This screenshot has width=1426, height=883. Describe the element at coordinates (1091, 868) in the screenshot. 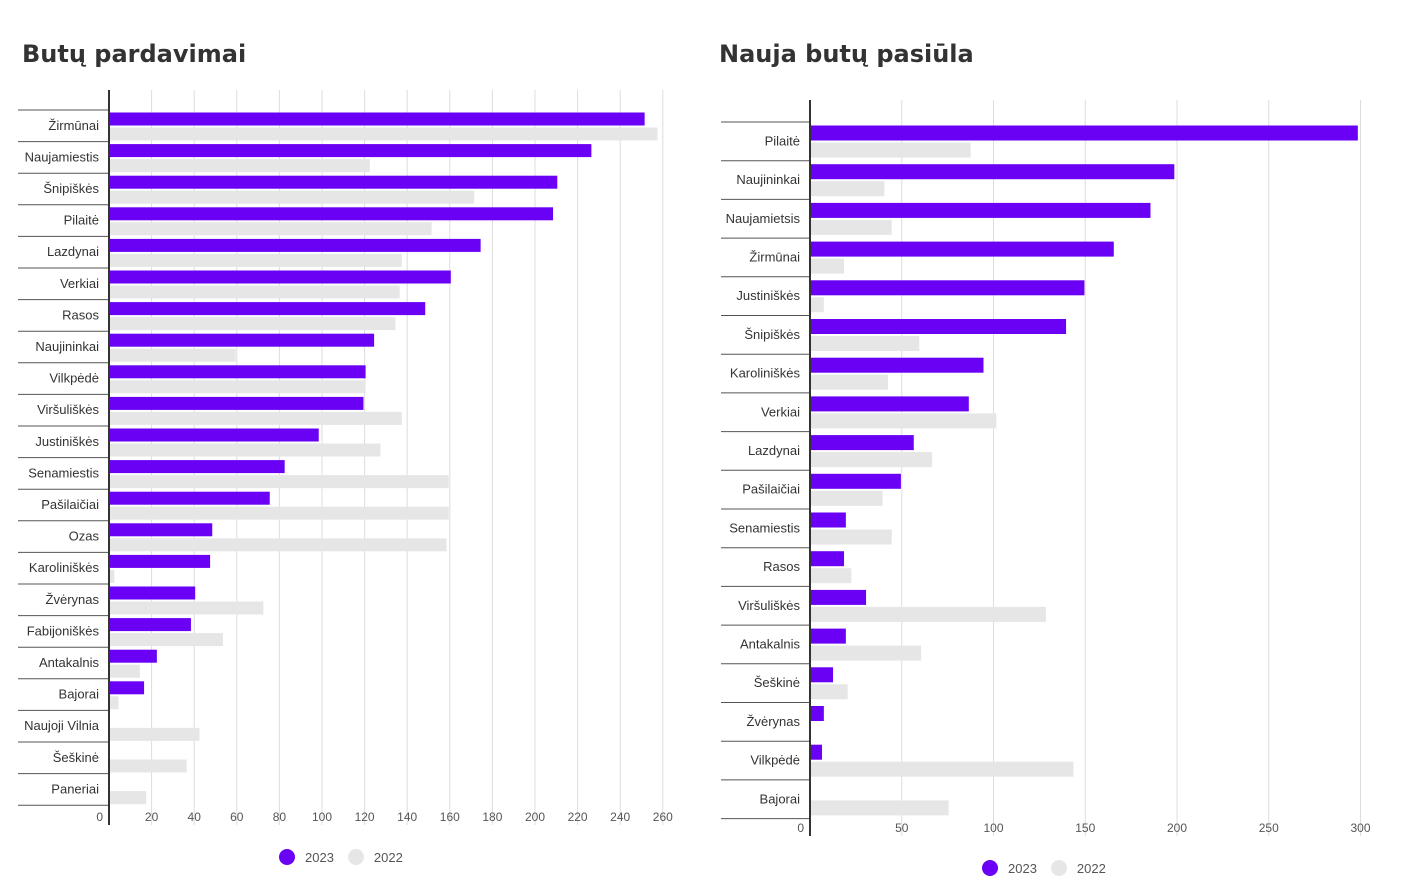

I see `legend-label: 2022` at that location.